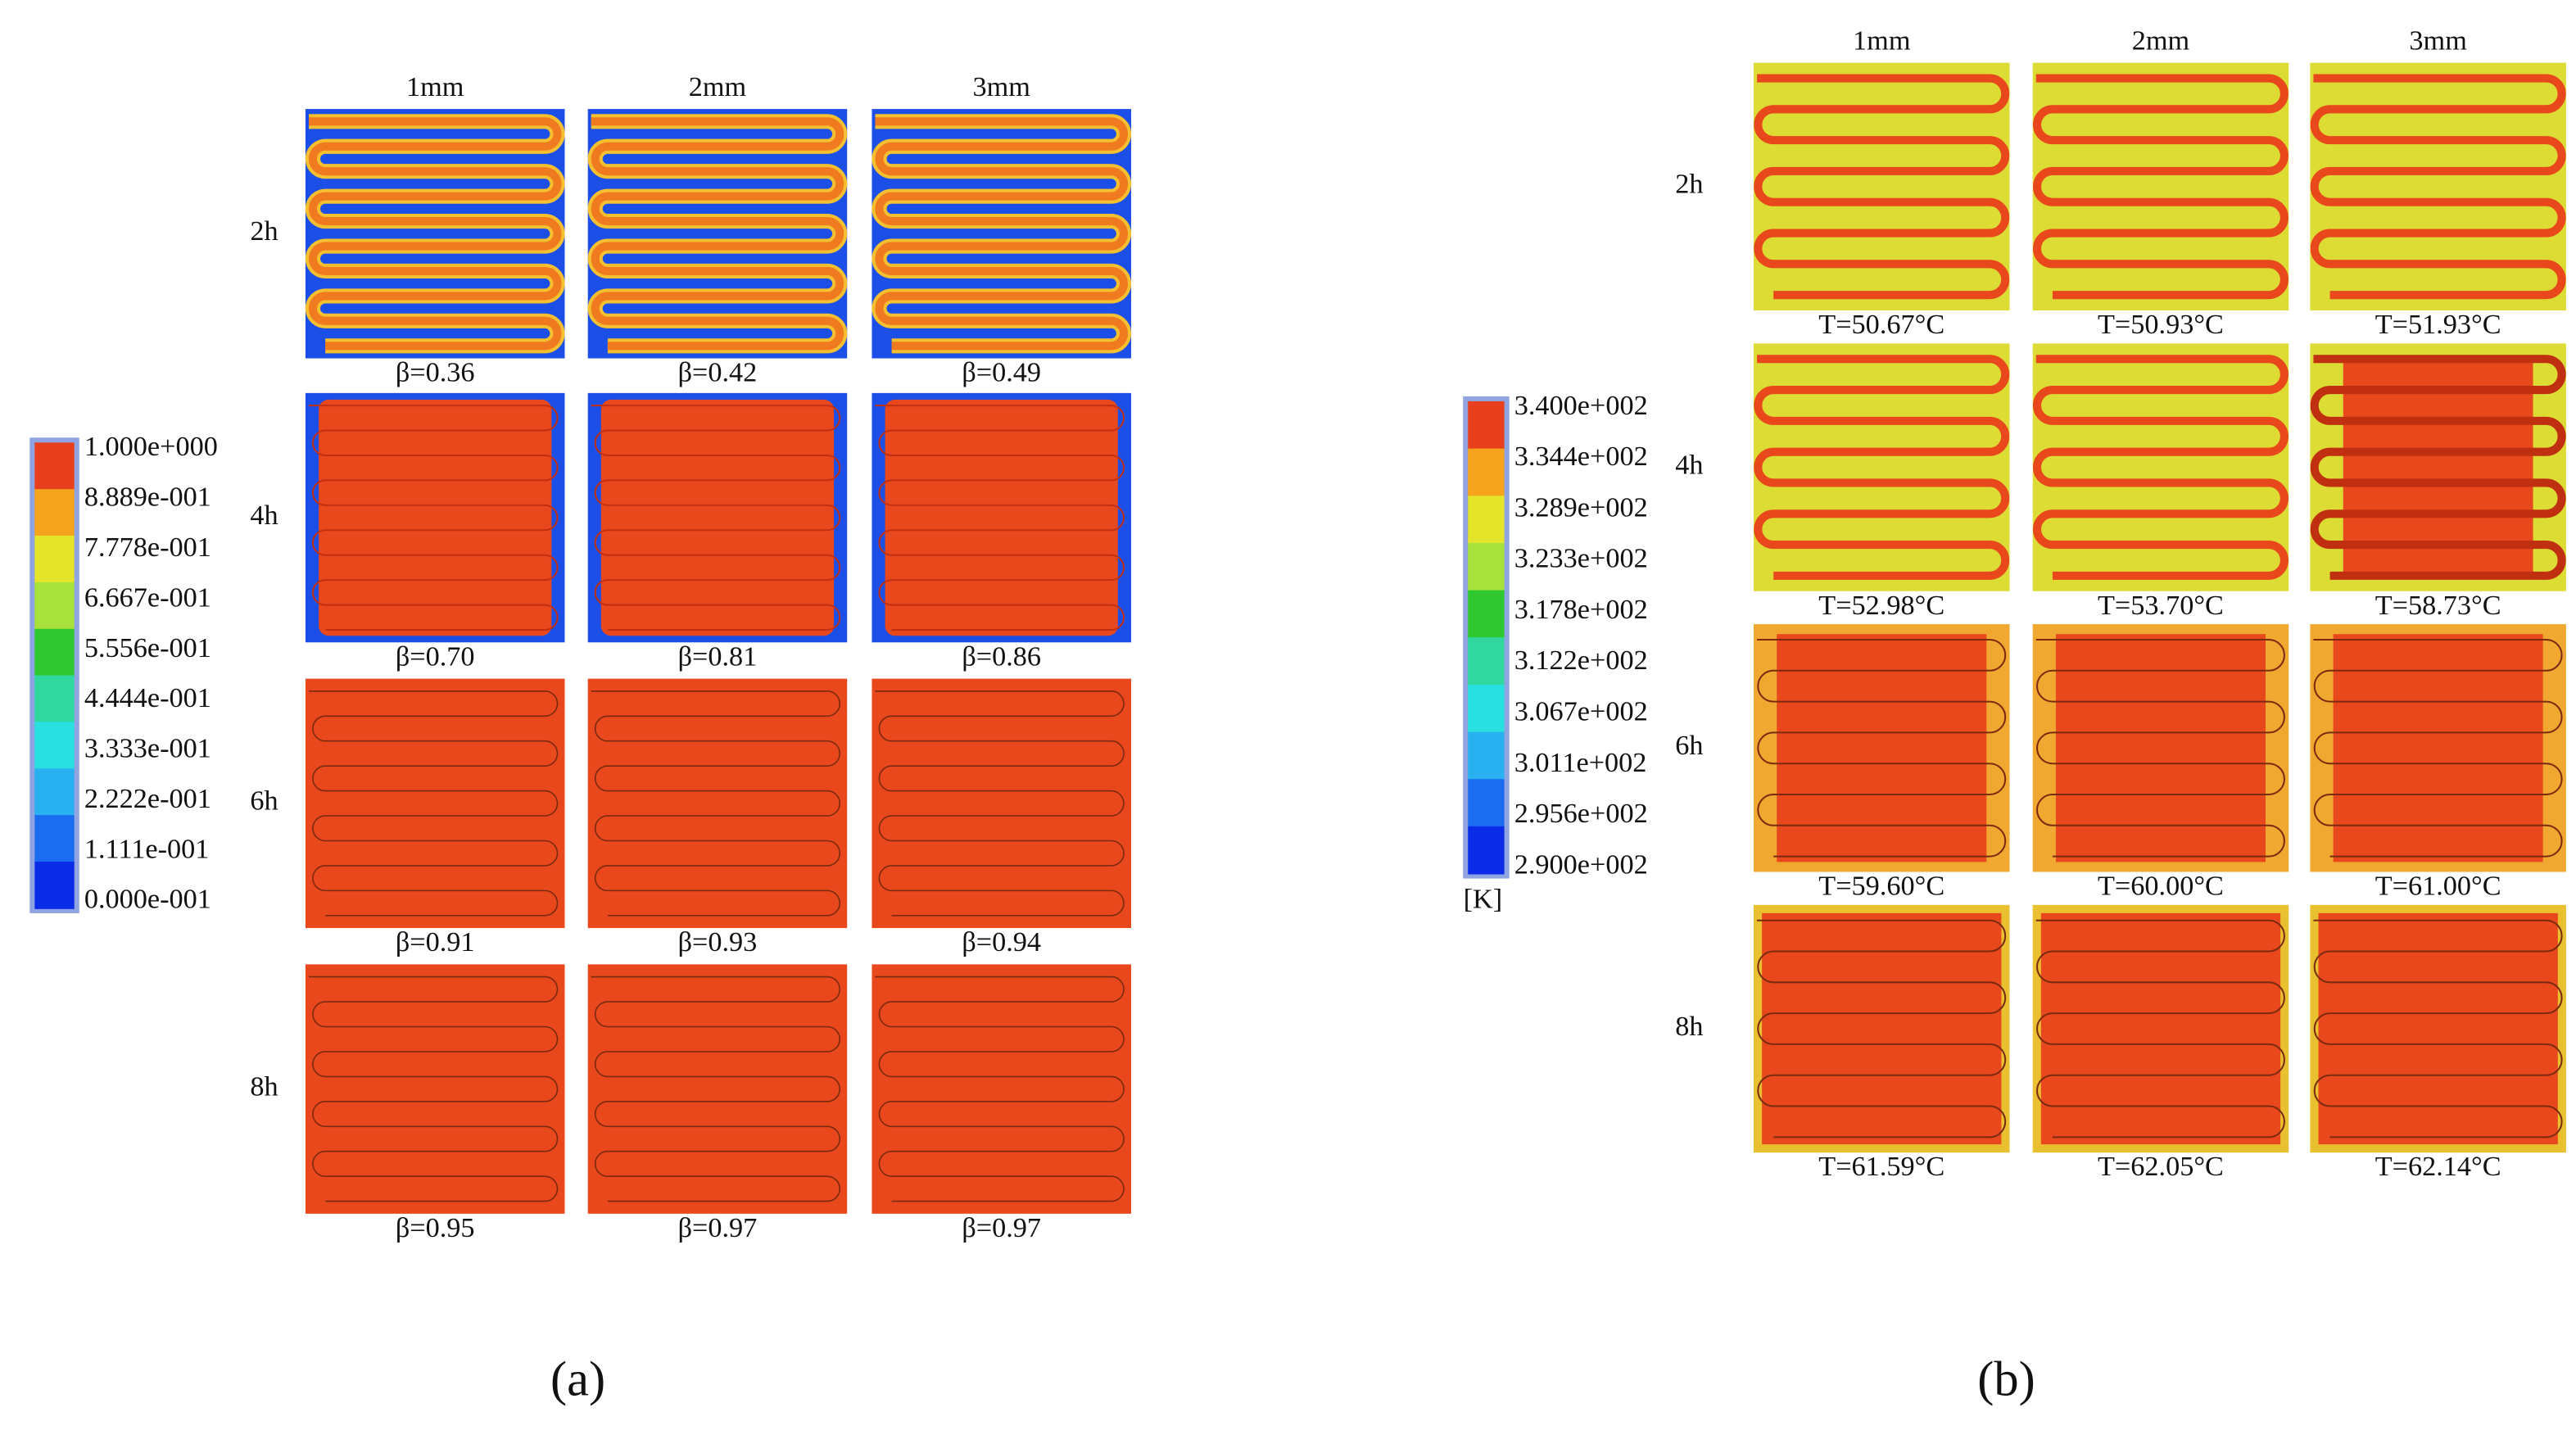  Describe the element at coordinates (1581, 456) in the screenshot. I see `legend-label: 3.344e+002` at that location.